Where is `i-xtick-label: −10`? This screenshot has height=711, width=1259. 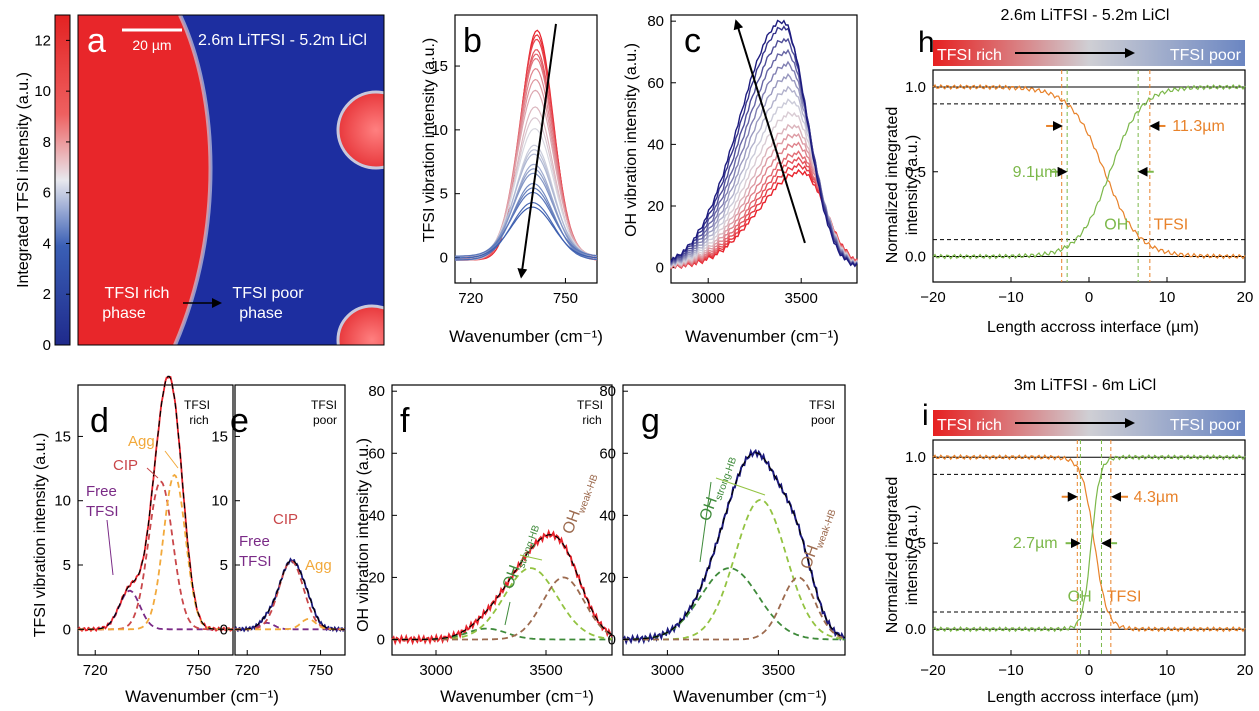 i-xtick-label: −10 is located at coordinates (1010, 670).